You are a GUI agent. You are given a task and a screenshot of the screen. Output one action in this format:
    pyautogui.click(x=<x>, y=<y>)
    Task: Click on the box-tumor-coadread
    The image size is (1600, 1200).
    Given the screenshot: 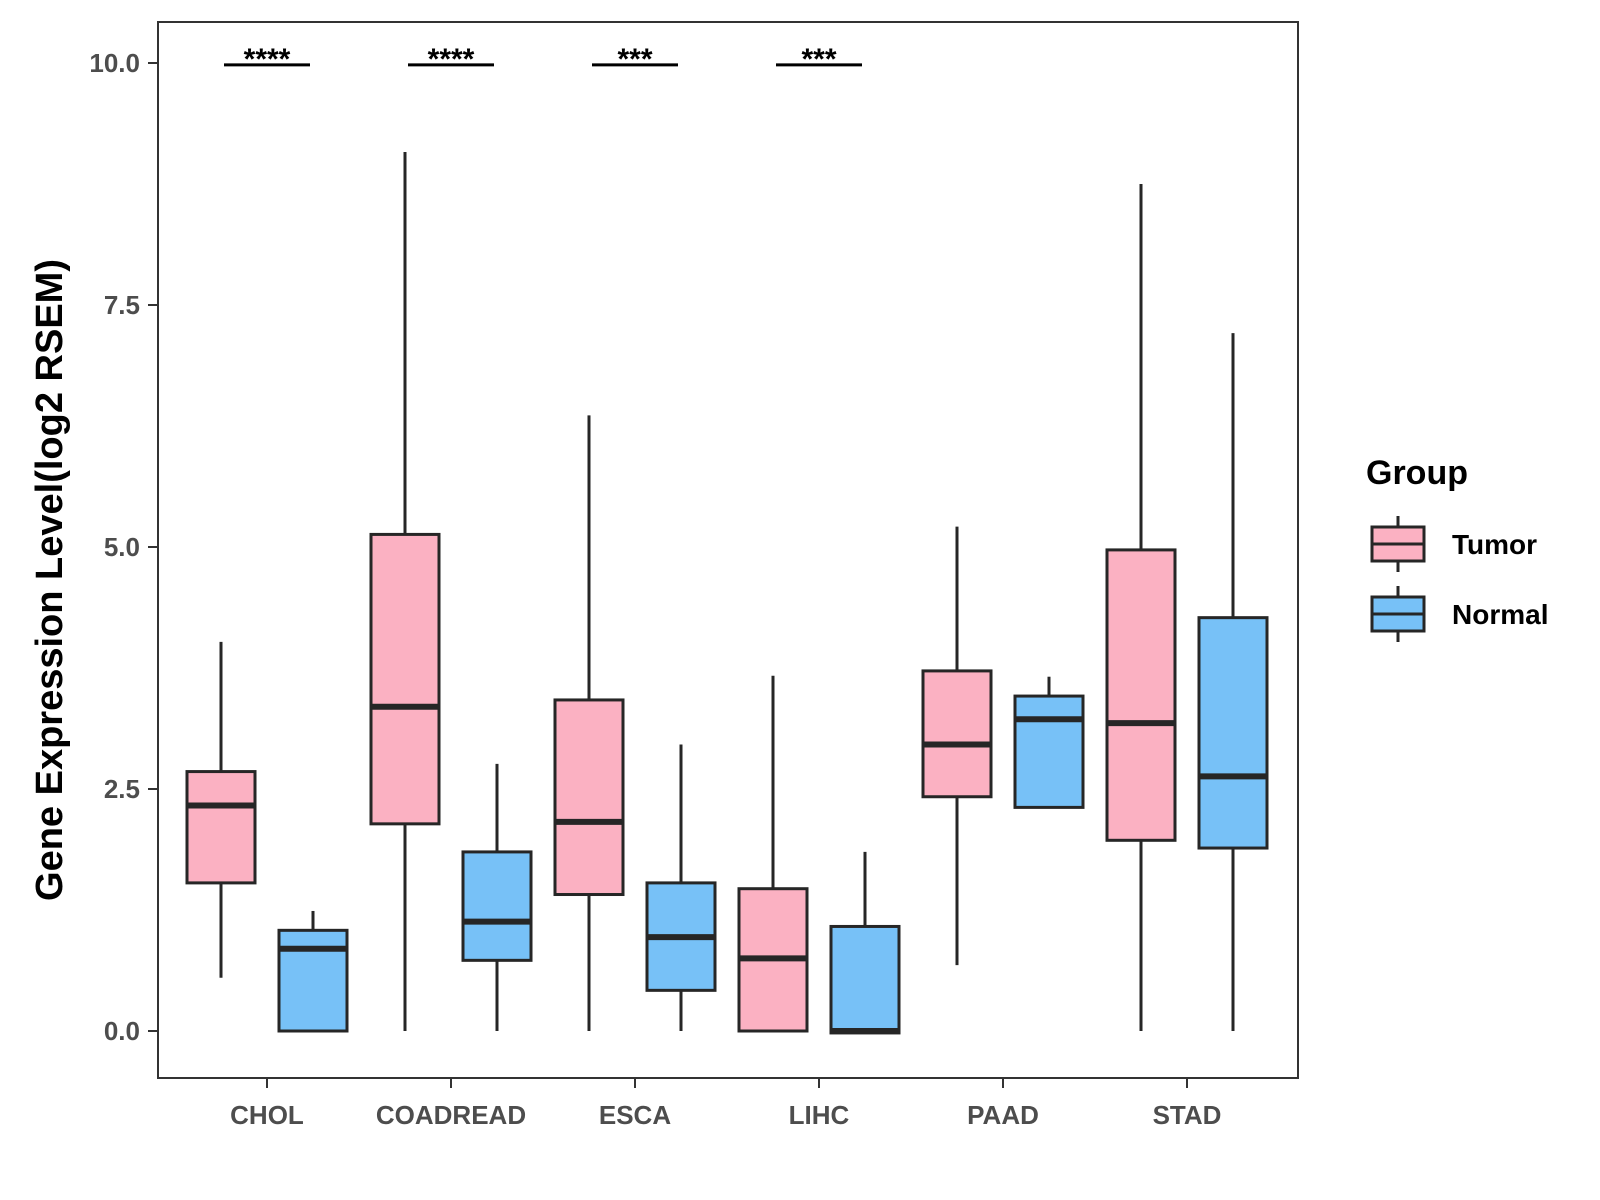 What is the action you would take?
    pyautogui.click(x=405, y=591)
    